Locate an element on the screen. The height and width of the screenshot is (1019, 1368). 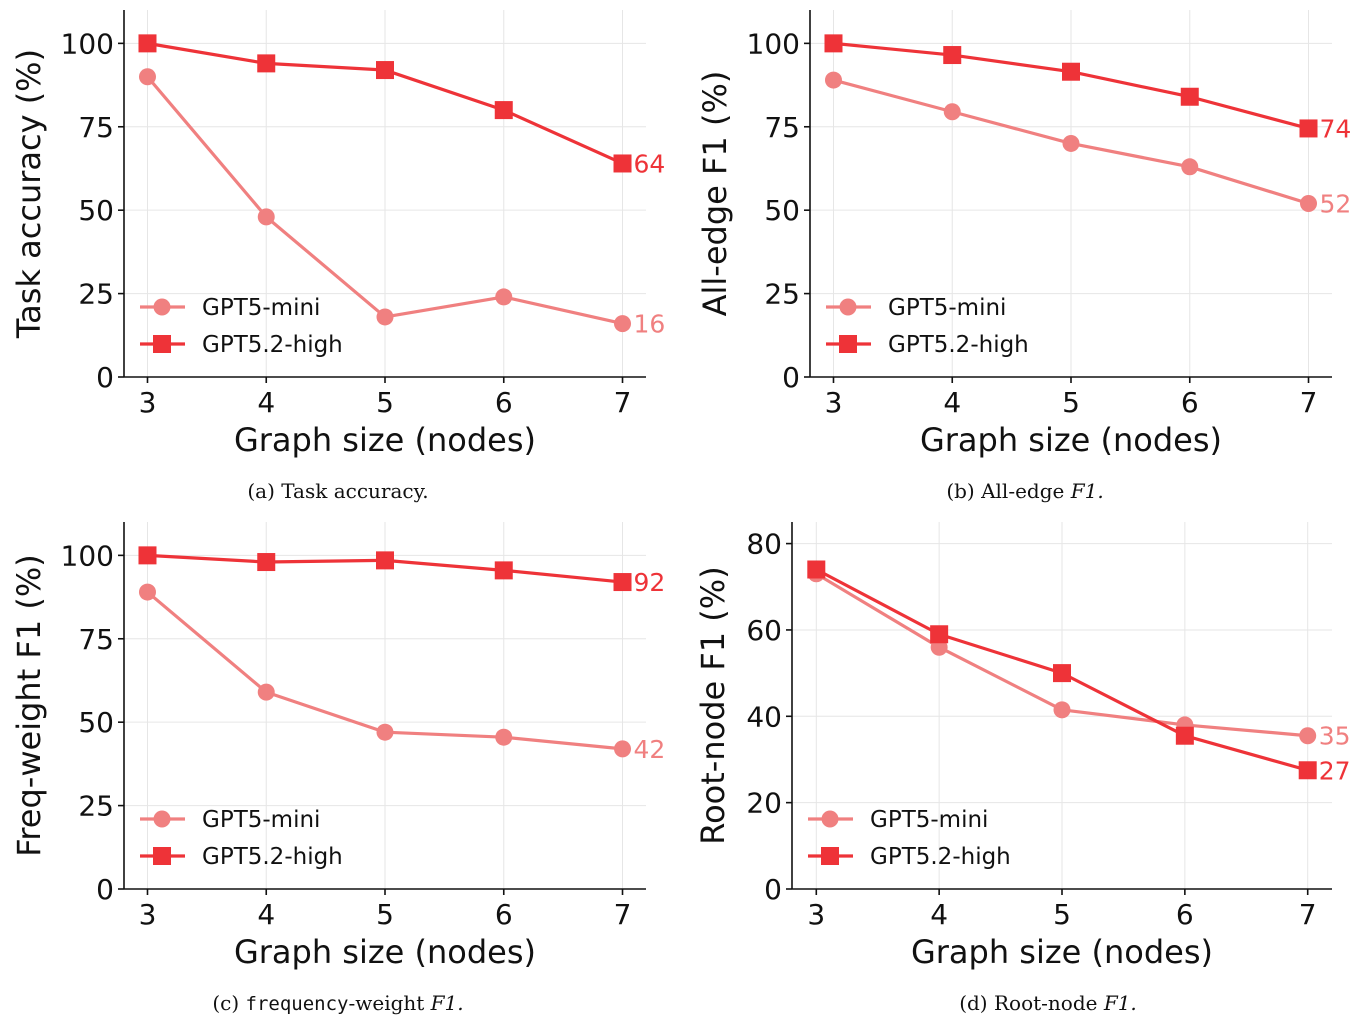
y-axis-label: Task accuracy (%) is located at coordinates (29, 194).